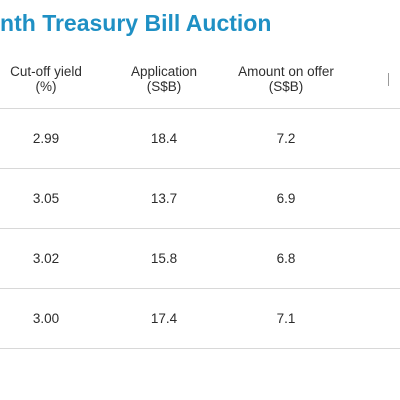  Describe the element at coordinates (286, 86) in the screenshot. I see `header-amount-on-offer-unit: (S$B)` at that location.